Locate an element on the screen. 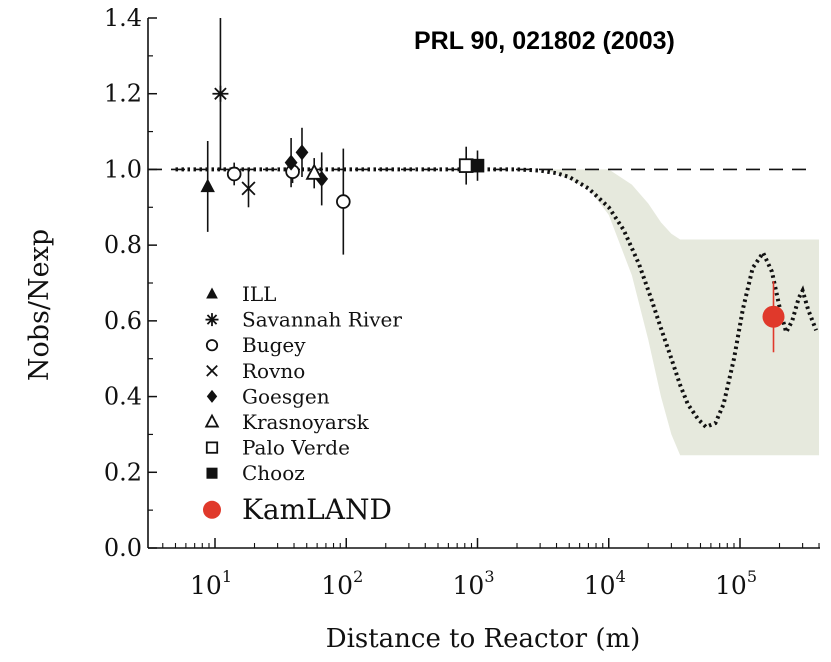 This screenshot has width=831, height=662. allowed-band-area is located at coordinates (680, 312).